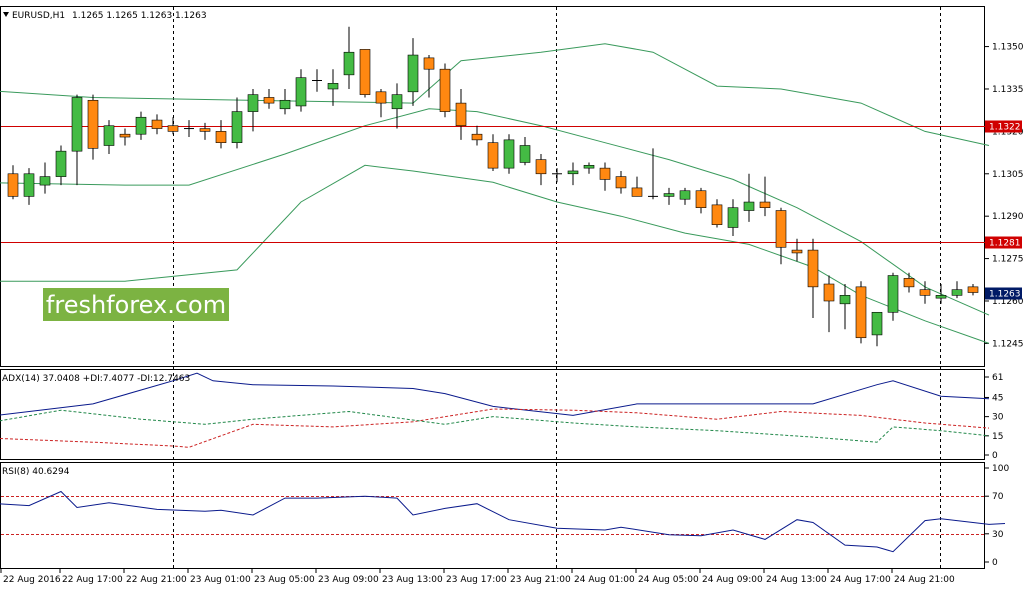 The image size is (1025, 591). Describe the element at coordinates (348, 580) in the screenshot. I see `time-tick-label: 23 Aug 09:00` at that location.